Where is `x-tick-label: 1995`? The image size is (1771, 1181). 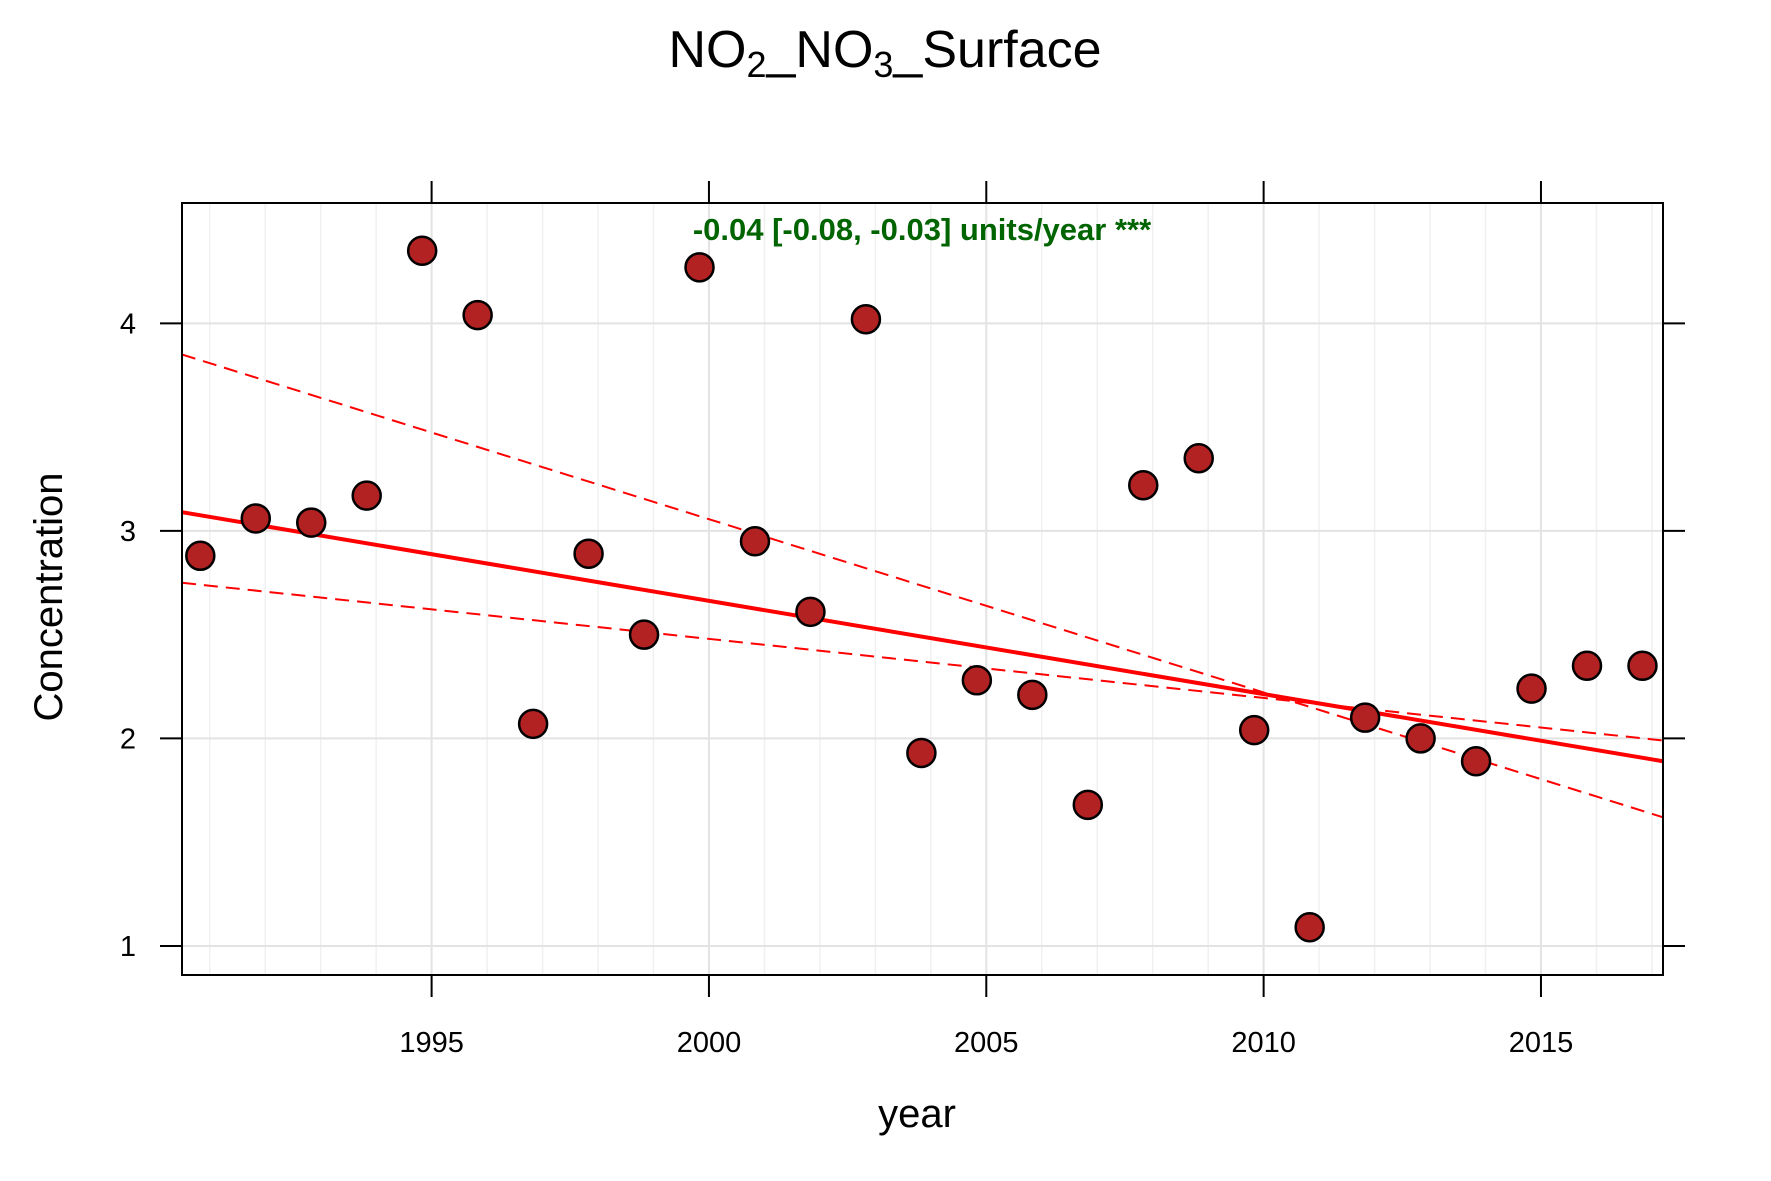
x-tick-label: 1995 is located at coordinates (431, 1043).